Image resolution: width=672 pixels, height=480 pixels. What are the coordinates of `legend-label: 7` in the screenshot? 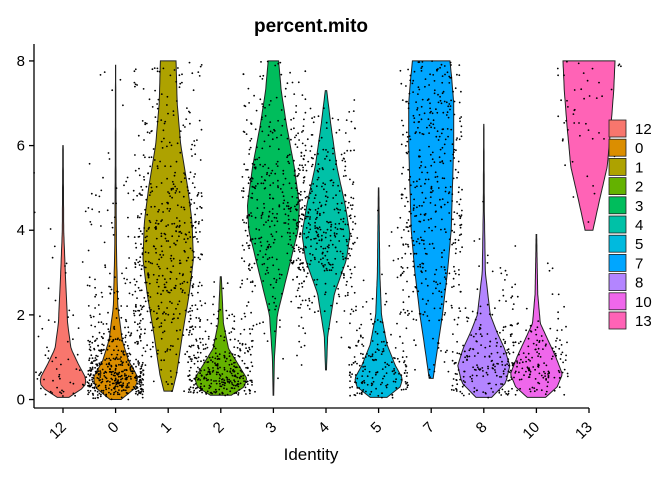 It's located at (639, 263).